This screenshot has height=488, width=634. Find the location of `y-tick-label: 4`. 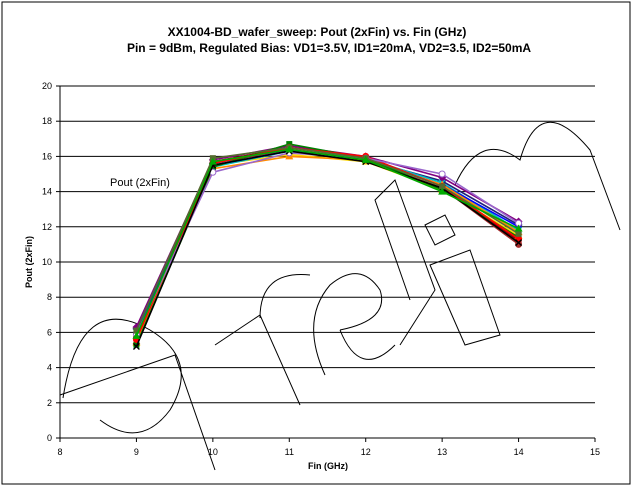

y-tick-label: 4 is located at coordinates (49, 368).